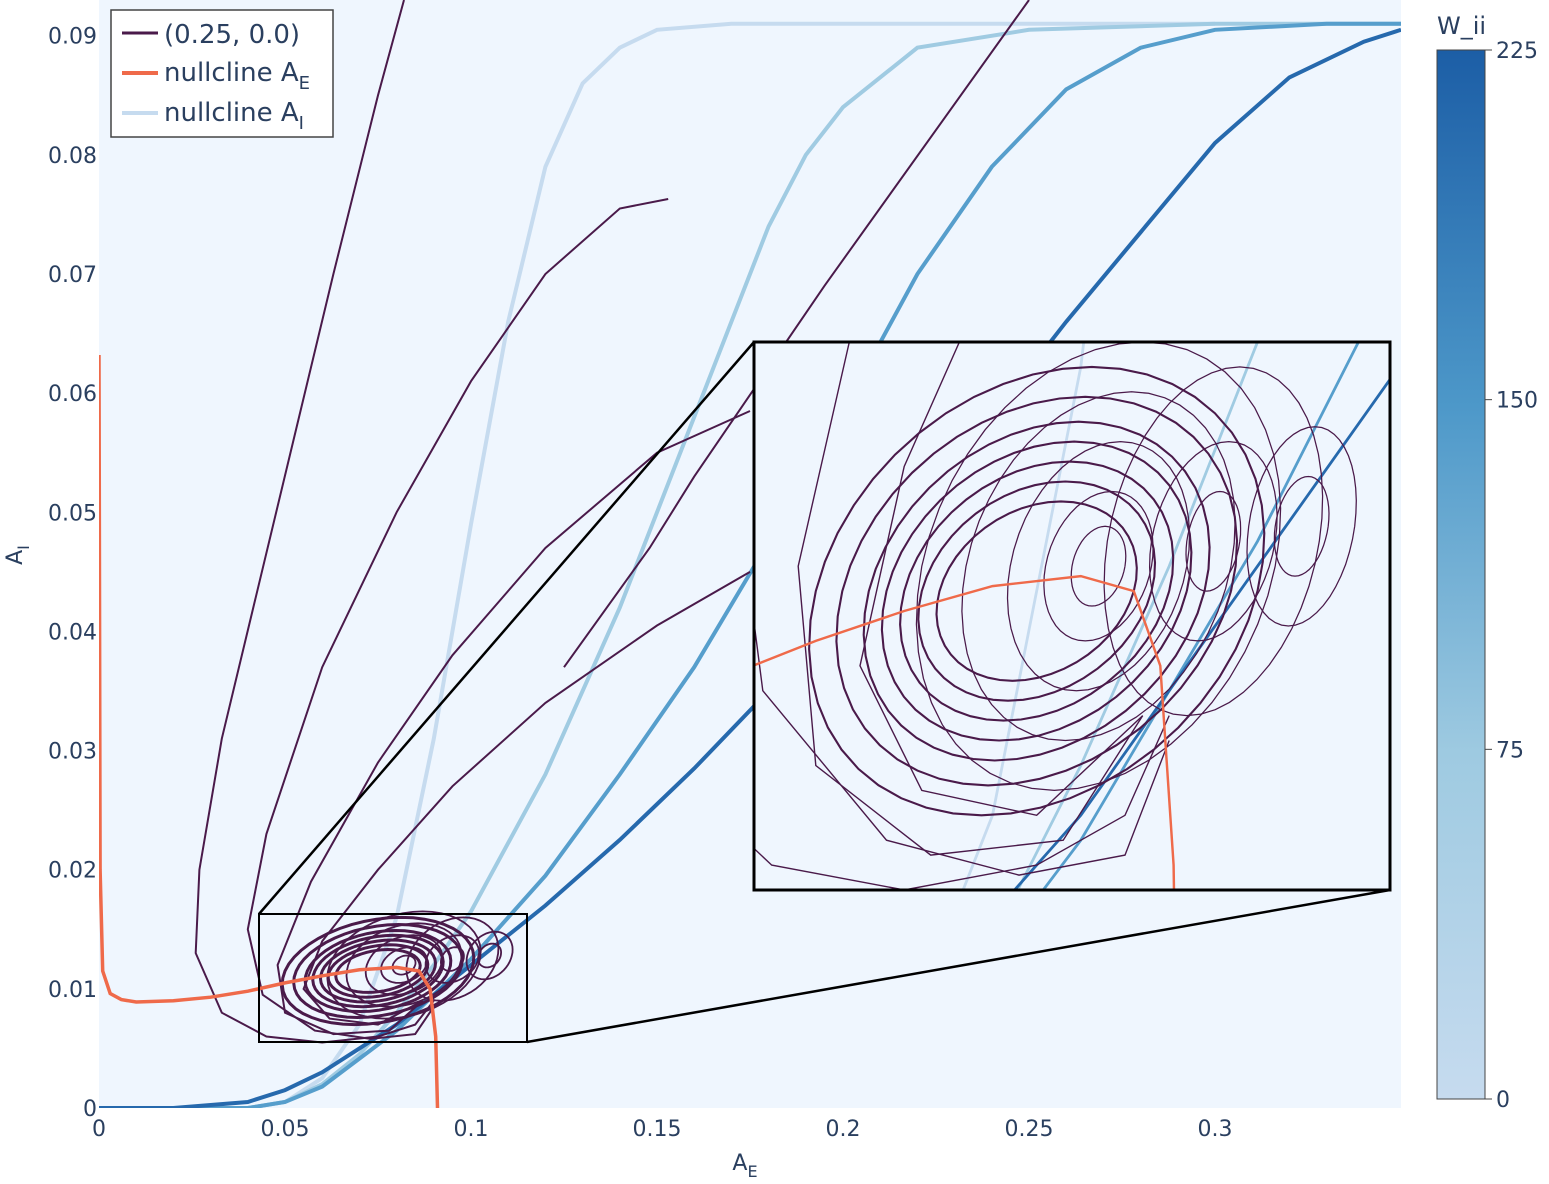 The height and width of the screenshot is (1184, 1549). What do you see at coordinates (72, 573) in the screenshot?
I see `y-axis-ticks: 0 0.01 0.02 0.03 0.04 0.05 0.06 0.07 0.08 0.09` at bounding box center [72, 573].